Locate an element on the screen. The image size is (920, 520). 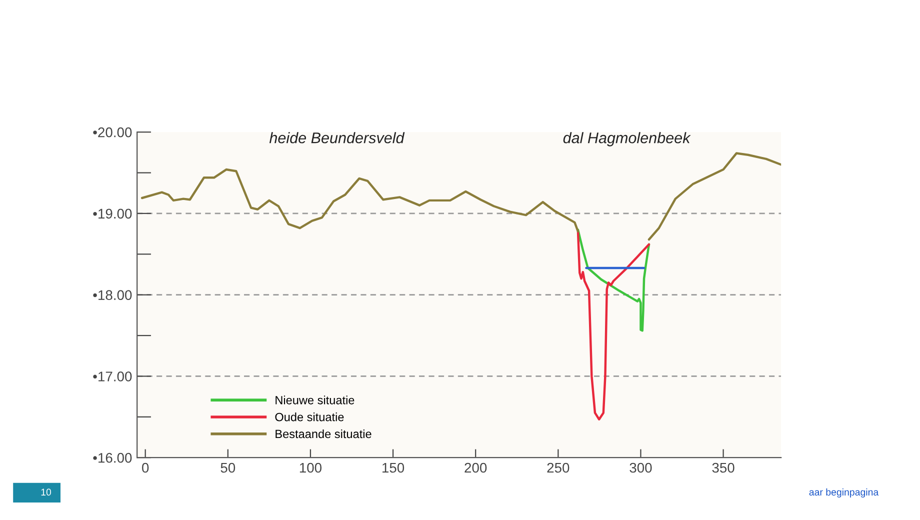
annotation: heide Beundersveld is located at coordinates (337, 138).